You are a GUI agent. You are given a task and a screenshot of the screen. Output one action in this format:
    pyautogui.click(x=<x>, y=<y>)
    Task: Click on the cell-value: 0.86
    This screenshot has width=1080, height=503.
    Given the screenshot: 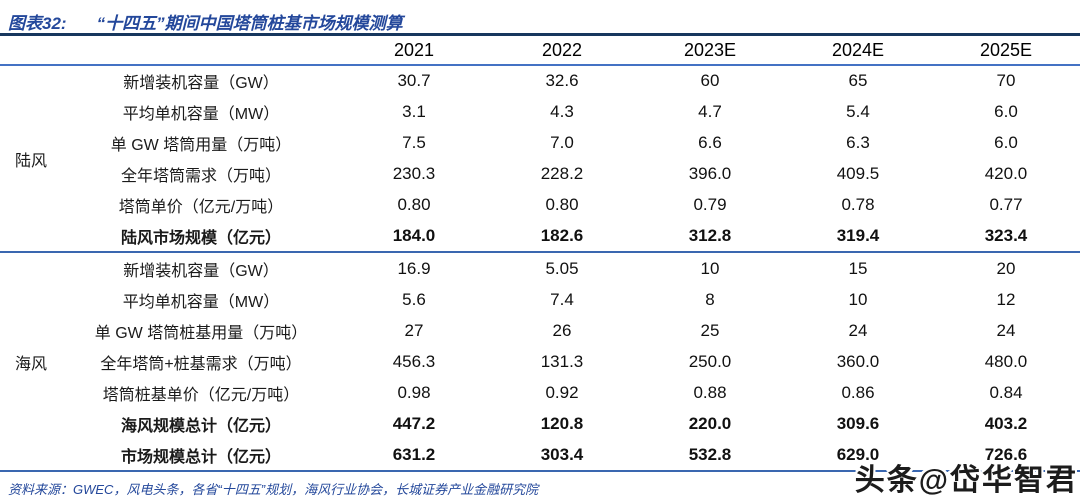 What is the action you would take?
    pyautogui.click(x=858, y=392)
    